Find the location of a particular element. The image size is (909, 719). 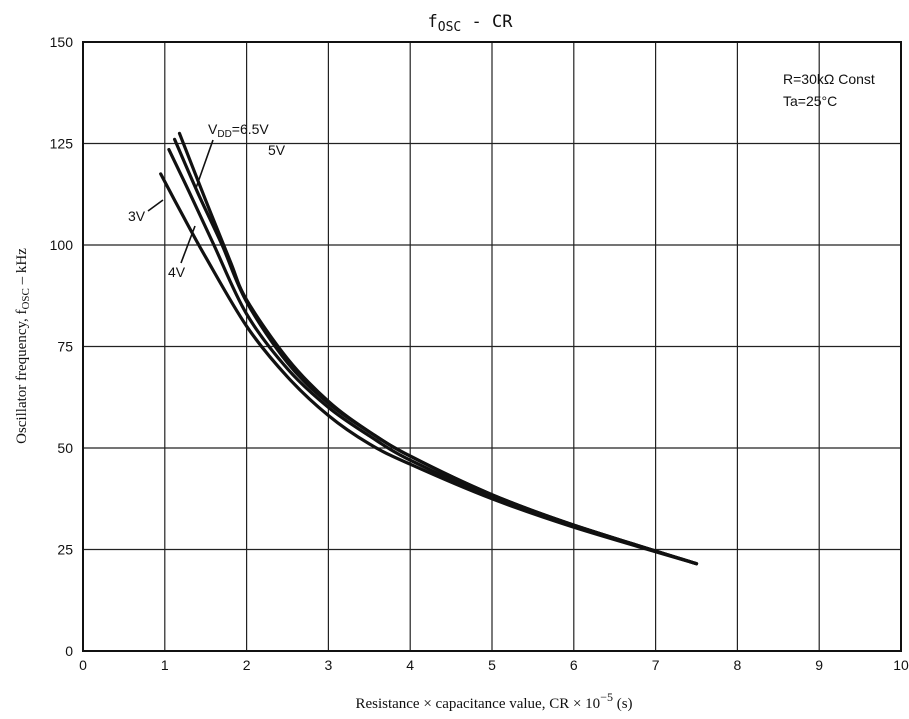

x-tick-label: 6 is located at coordinates (574, 665).